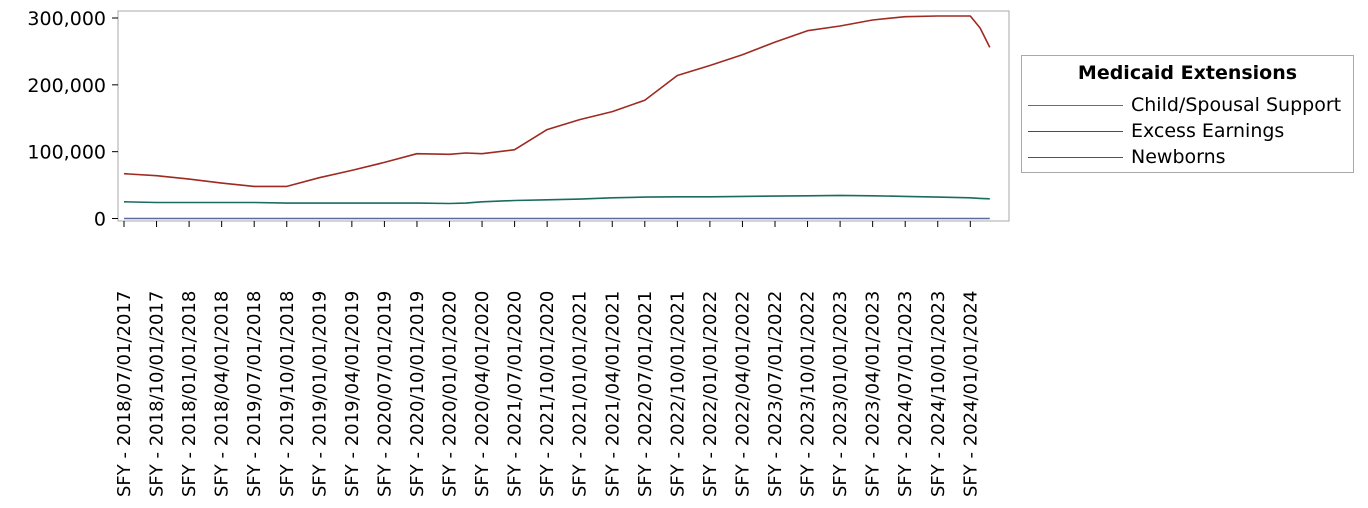 The height and width of the screenshot is (508, 1368). I want to click on x-tick-label: SFY - 2018/07/01/2017, so click(124, 394).